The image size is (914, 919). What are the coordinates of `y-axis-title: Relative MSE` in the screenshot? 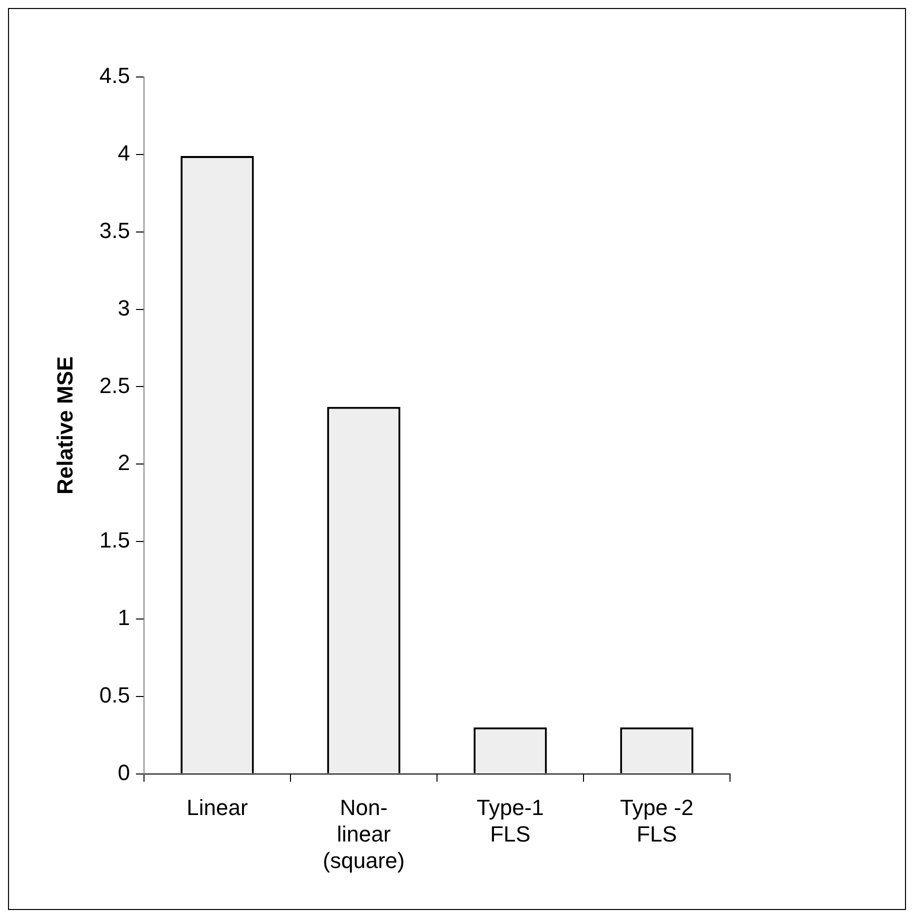 It's located at (65, 425).